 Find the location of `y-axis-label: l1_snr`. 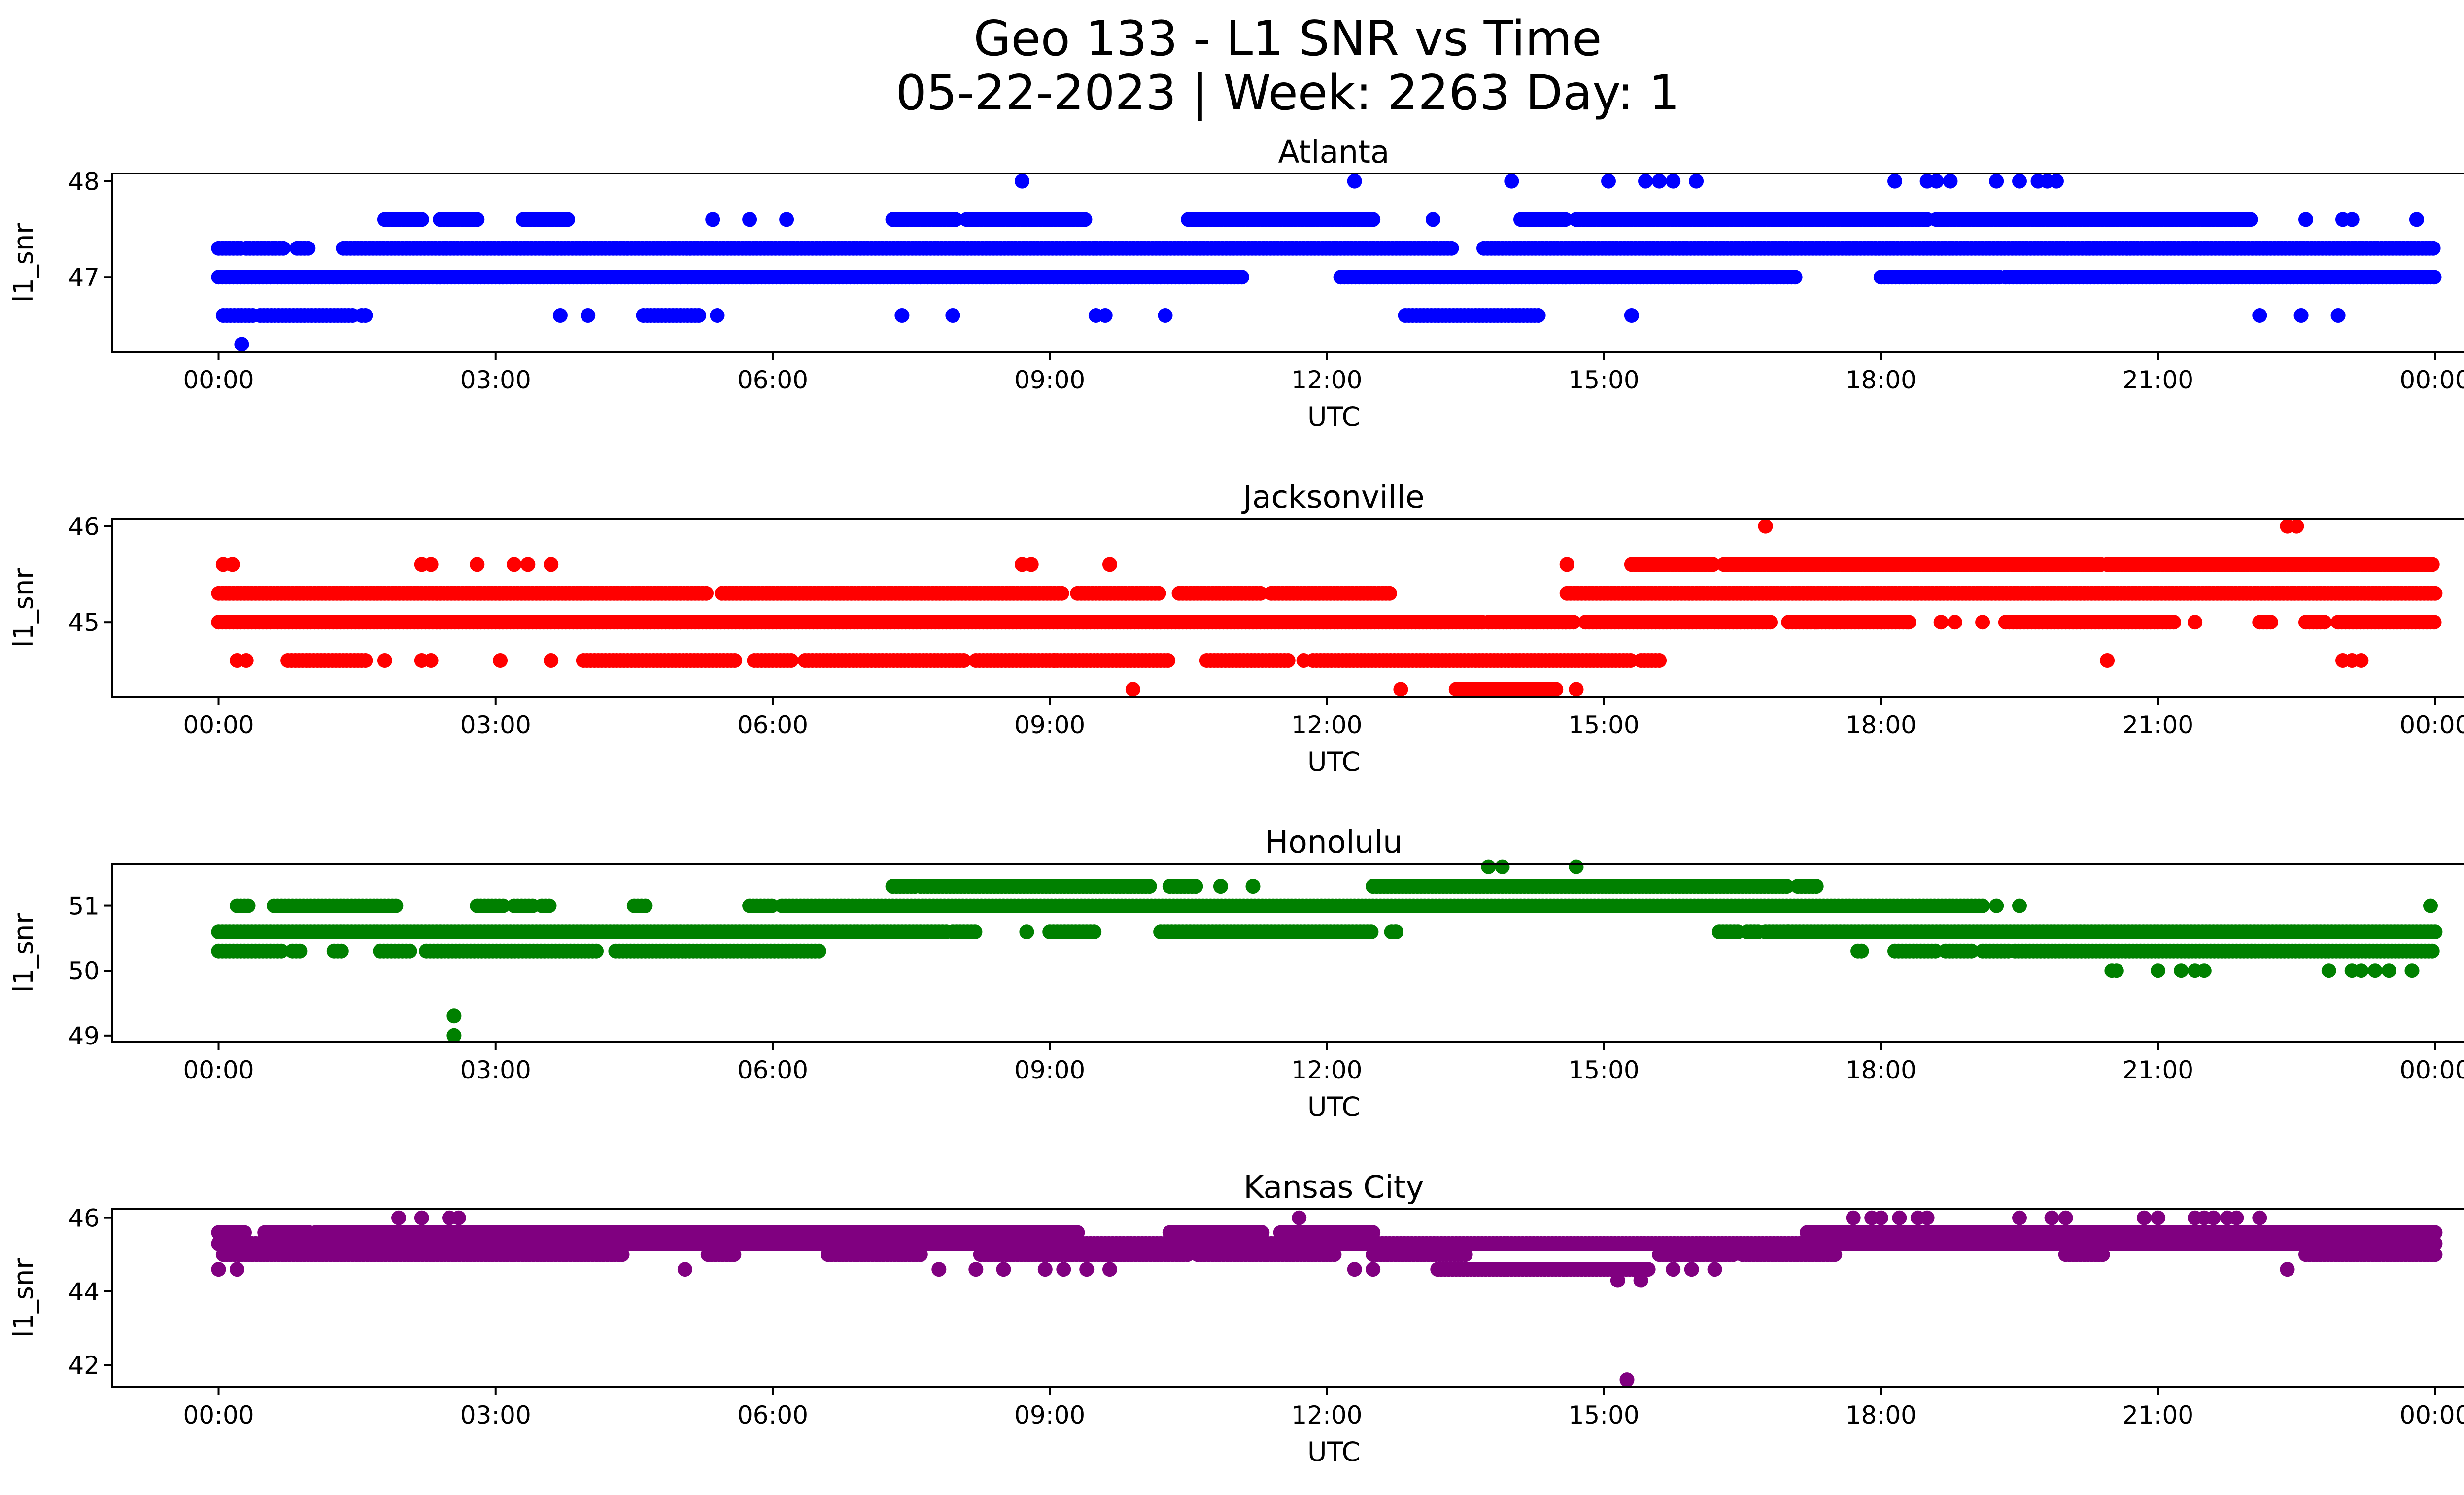

y-axis-label: l1_snr is located at coordinates (23, 953).